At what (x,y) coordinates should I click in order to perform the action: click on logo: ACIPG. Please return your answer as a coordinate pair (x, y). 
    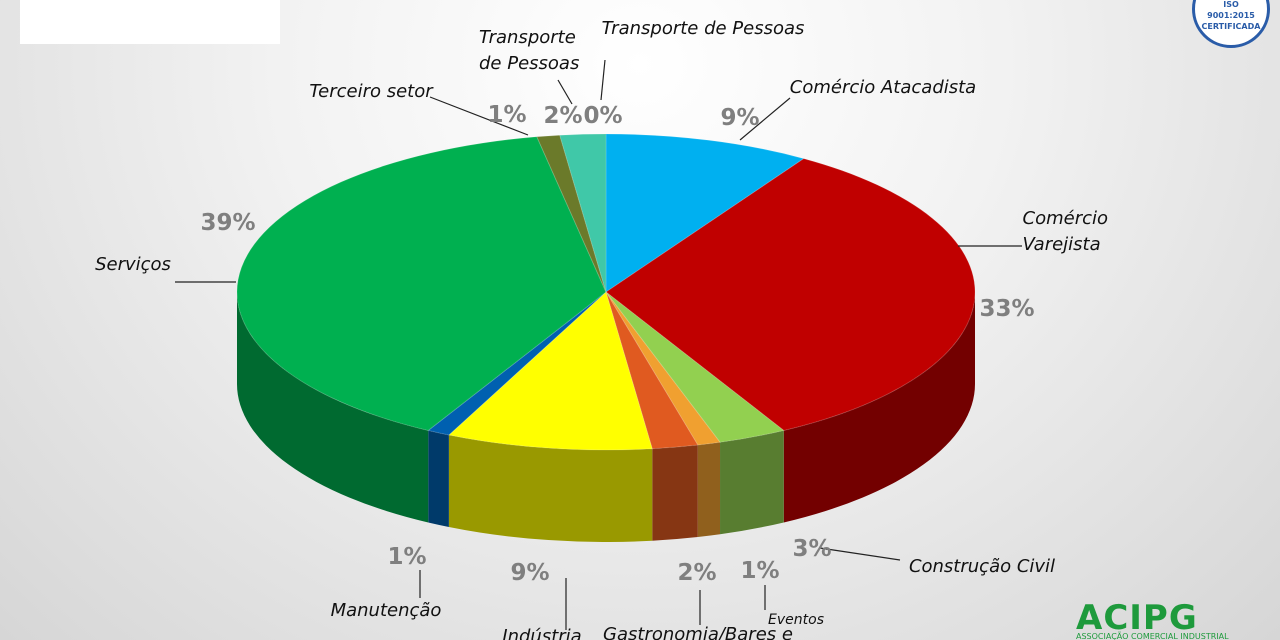
    Looking at the image, I should click on (1137, 618).